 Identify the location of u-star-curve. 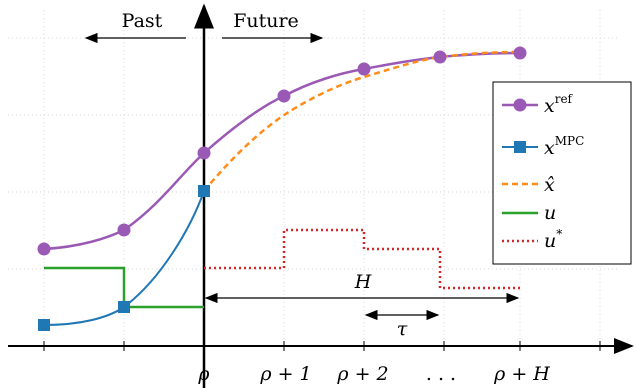
(362, 259).